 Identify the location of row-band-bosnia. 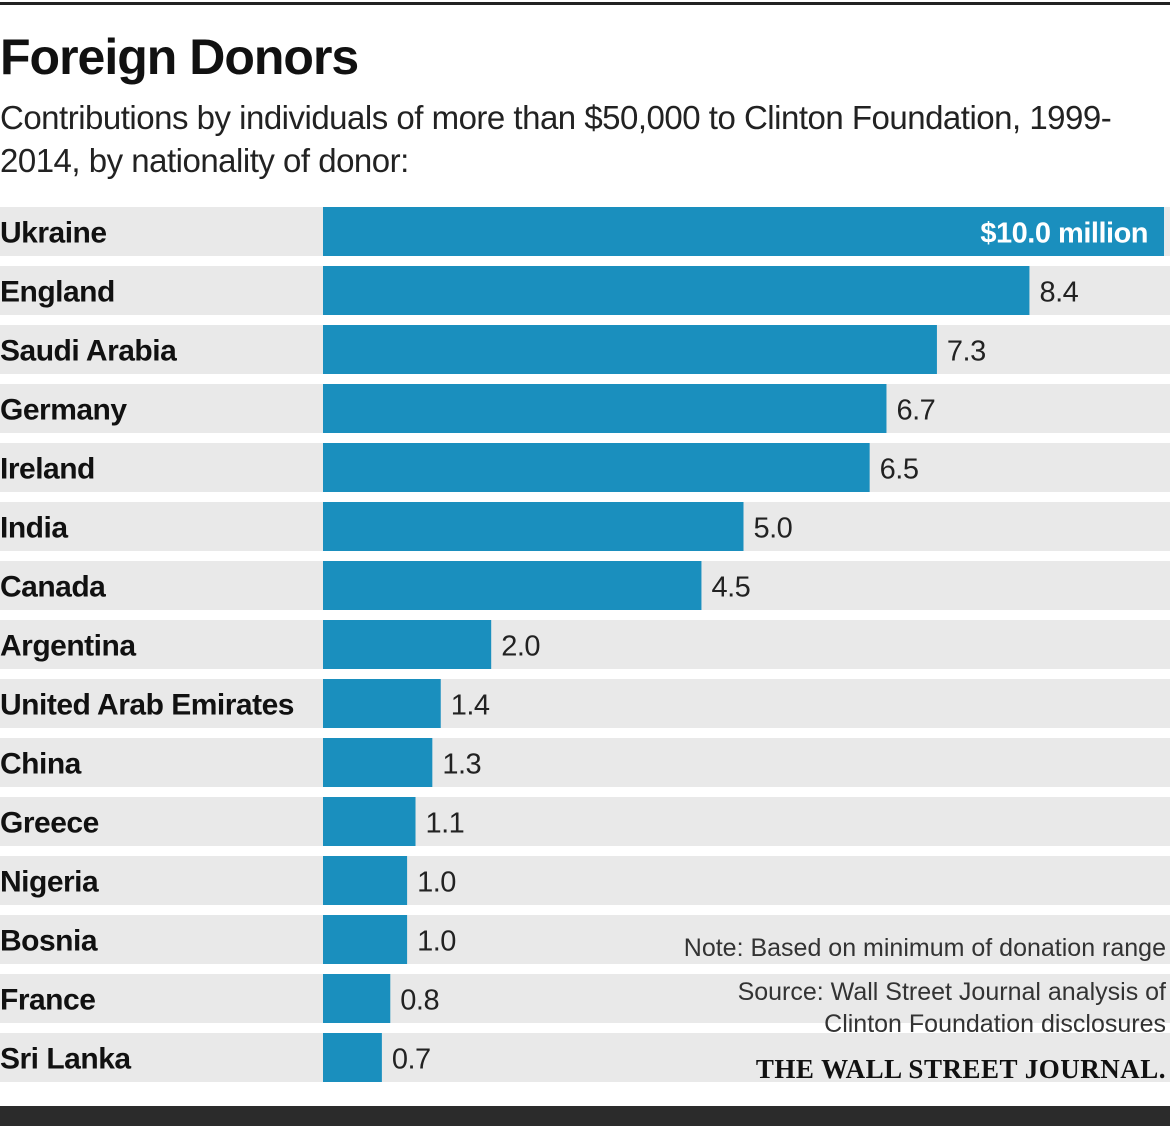
(585, 939).